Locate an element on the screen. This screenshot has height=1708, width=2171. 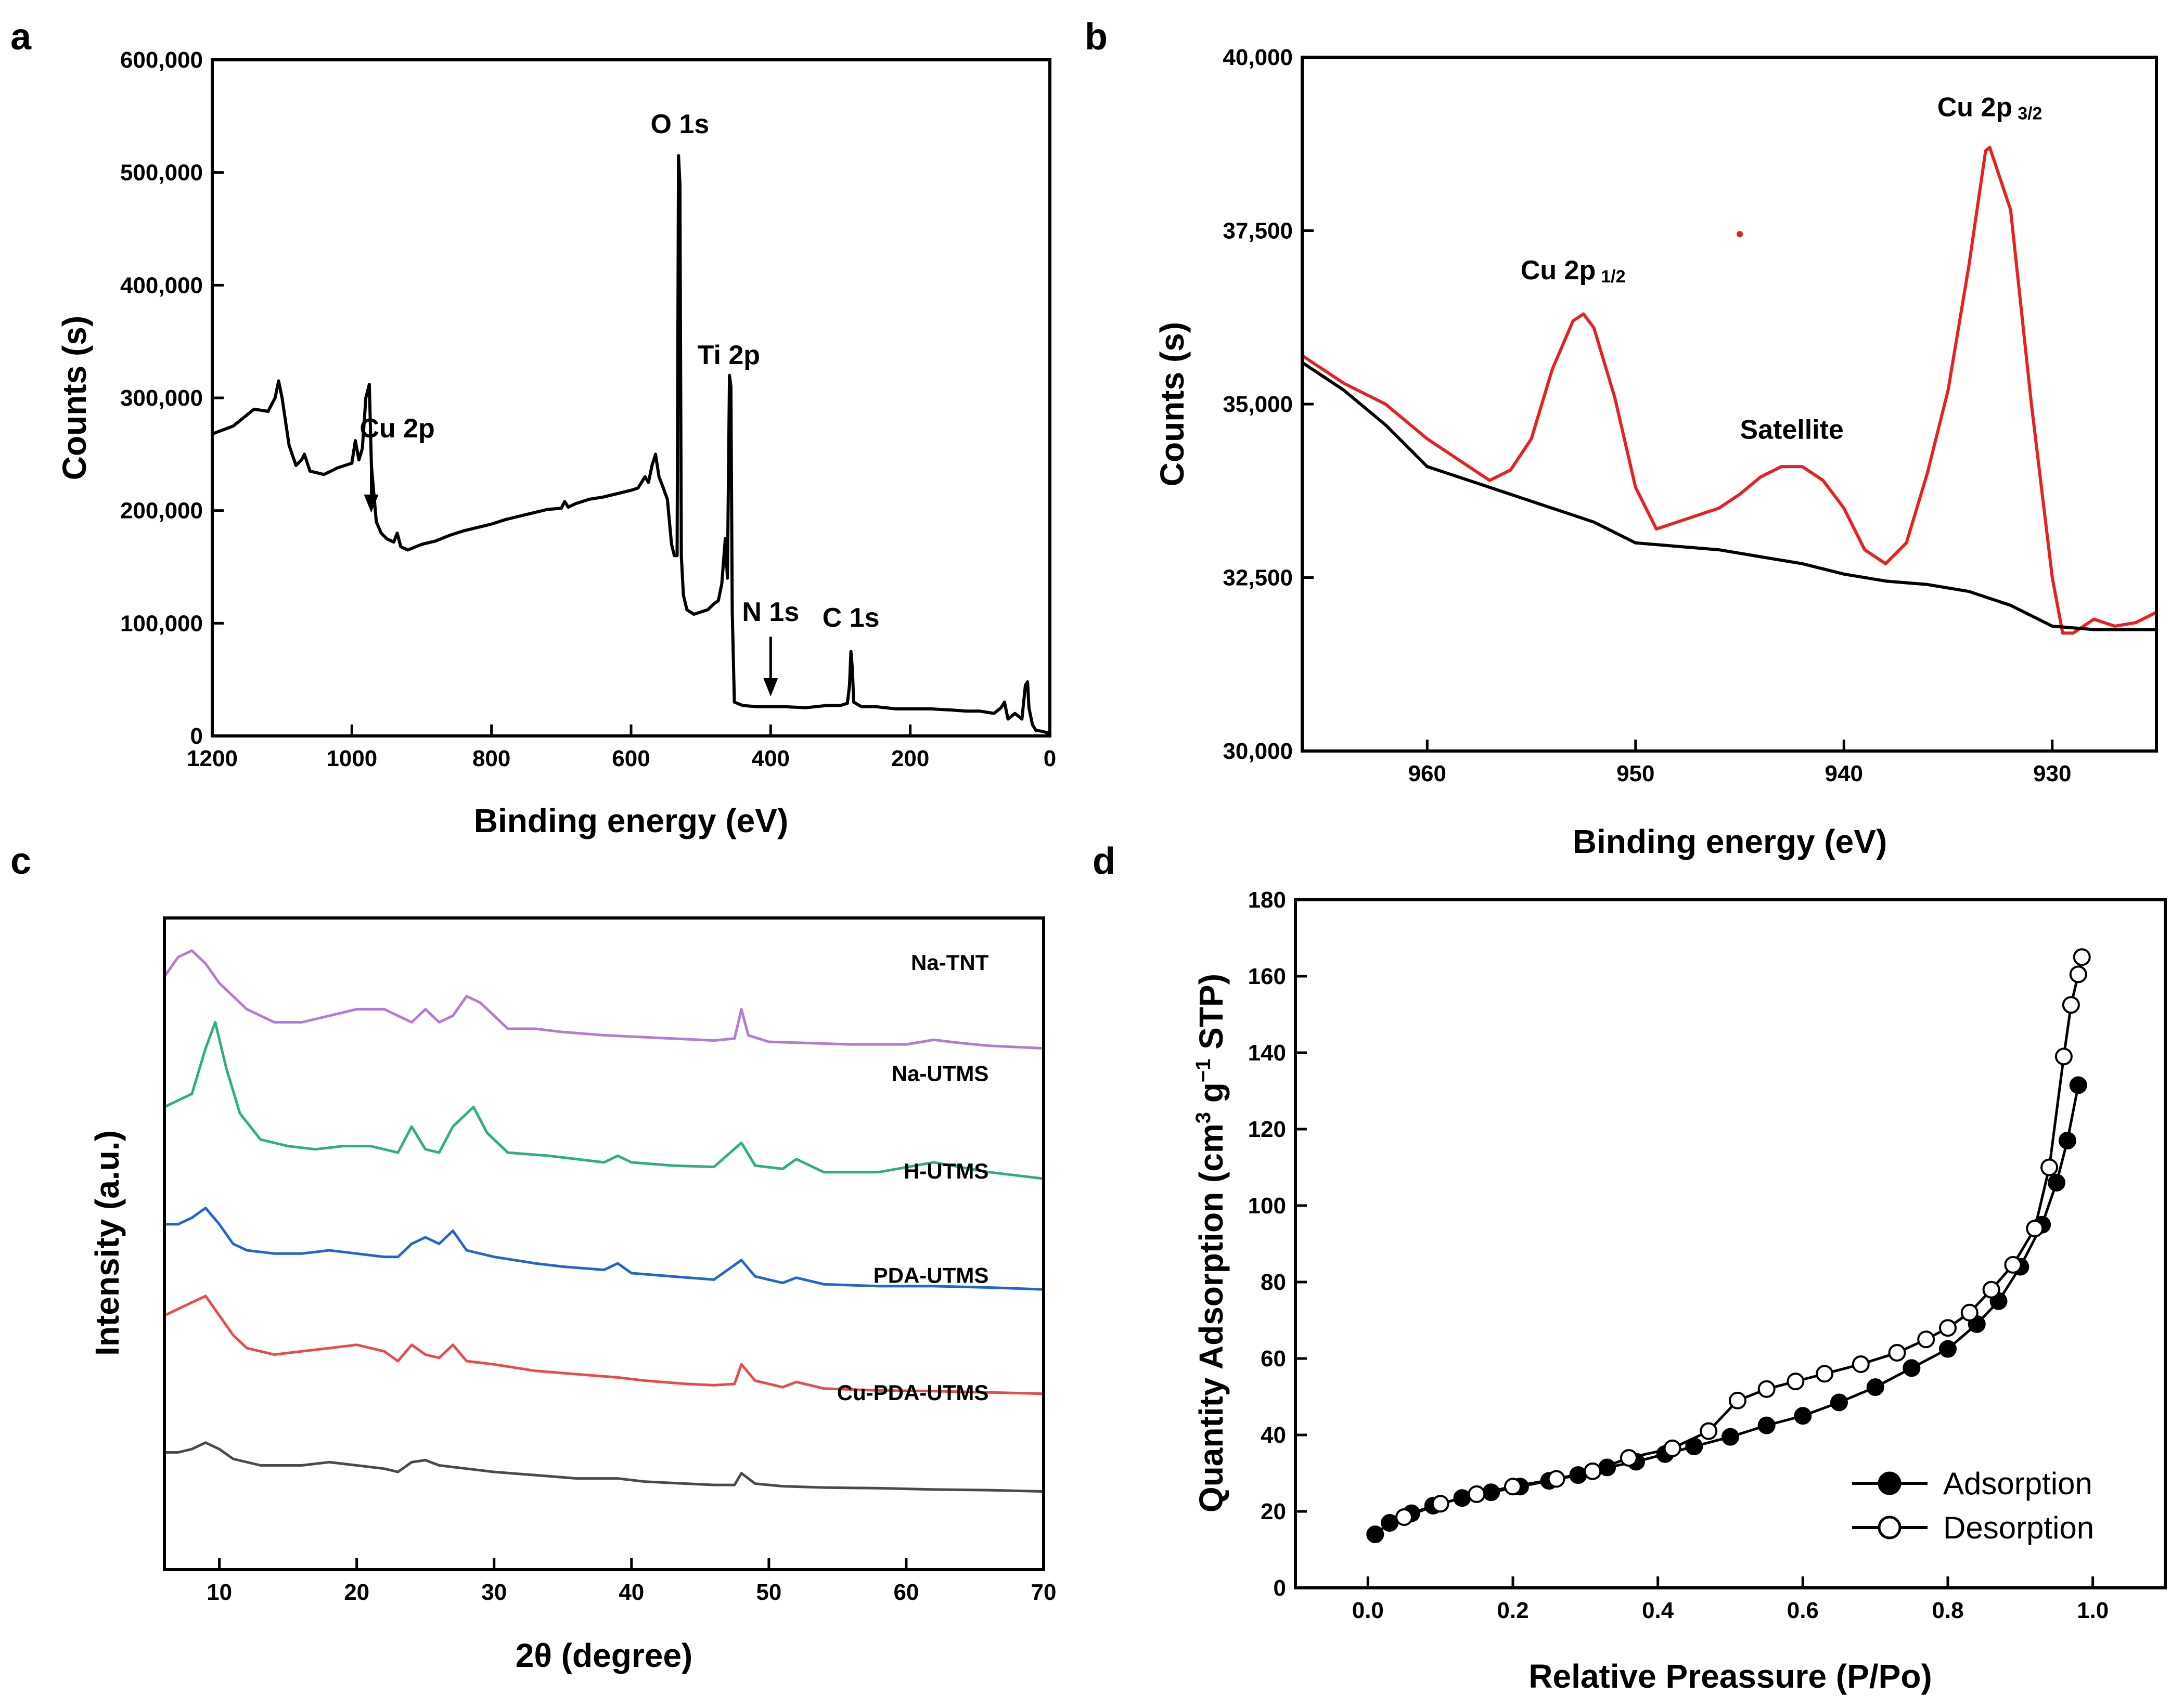
panel-c-series-label: Na-UTMS is located at coordinates (940, 1073).